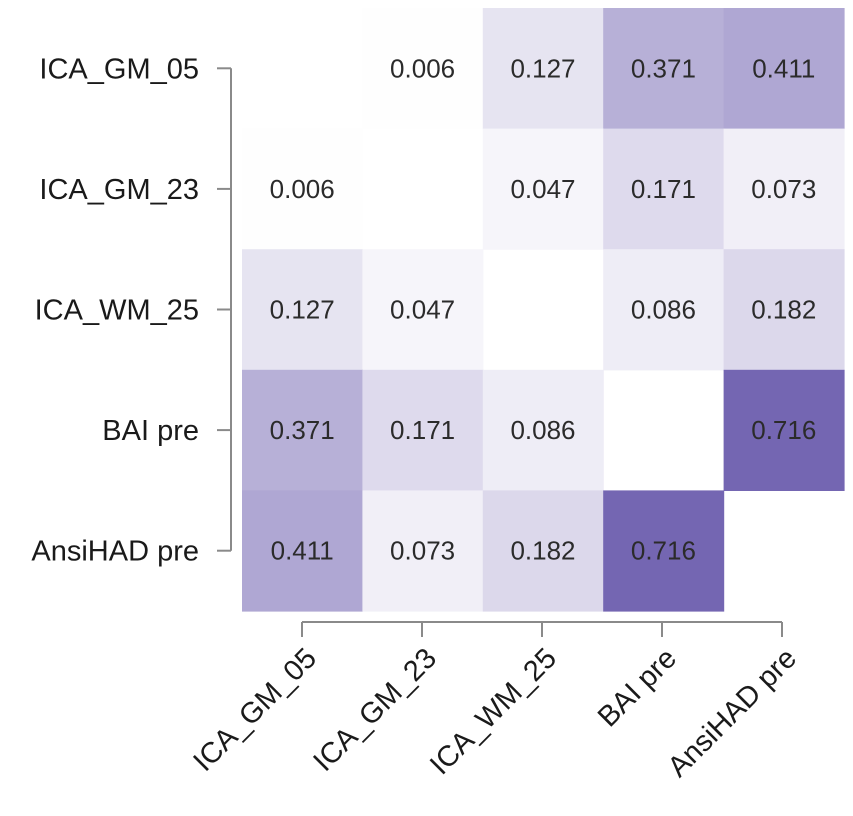 Image resolution: width=853 pixels, height=816 pixels. I want to click on heatmap-cell-r1-c2, so click(543, 189).